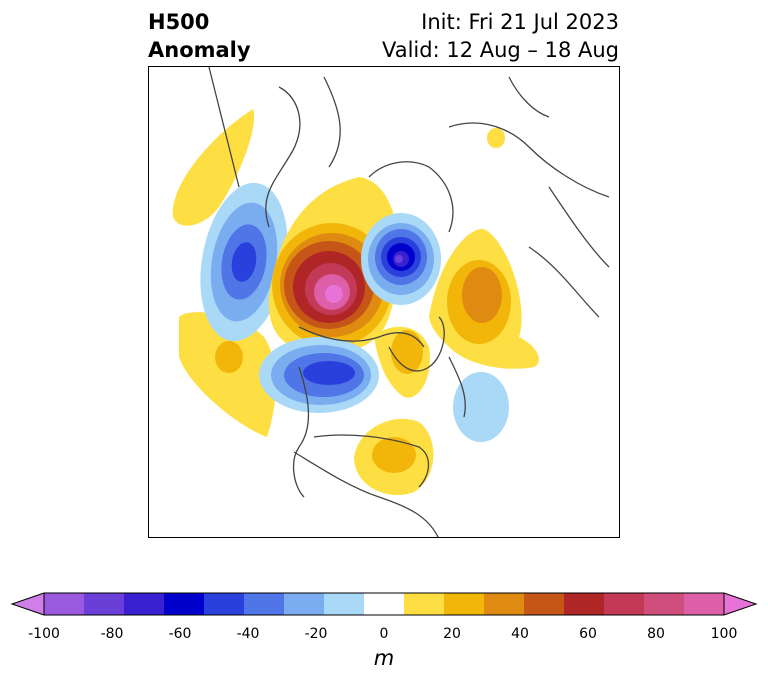 This screenshot has width=768, height=684. I want to click on anomaly-east-asia-positive, so click(213, 167).